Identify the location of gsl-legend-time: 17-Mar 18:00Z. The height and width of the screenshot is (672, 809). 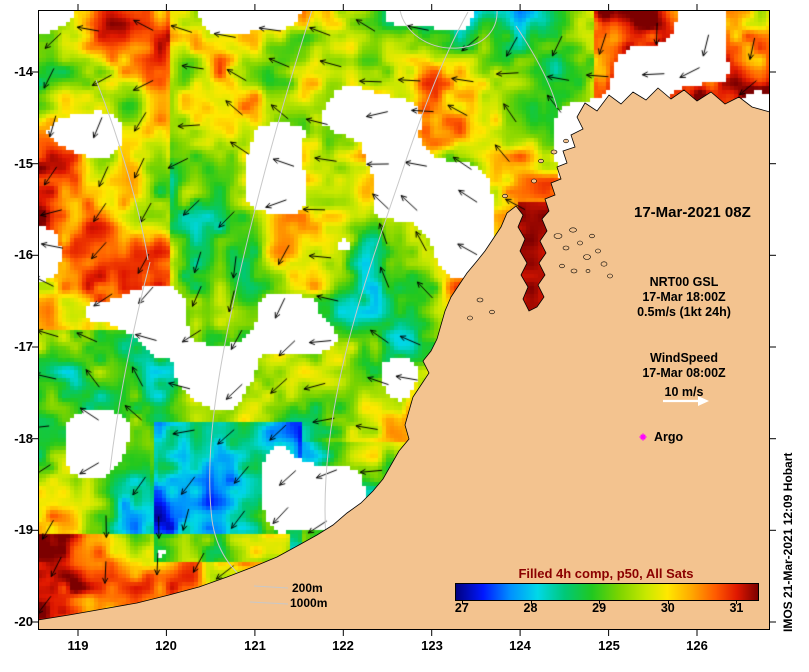
(684, 297).